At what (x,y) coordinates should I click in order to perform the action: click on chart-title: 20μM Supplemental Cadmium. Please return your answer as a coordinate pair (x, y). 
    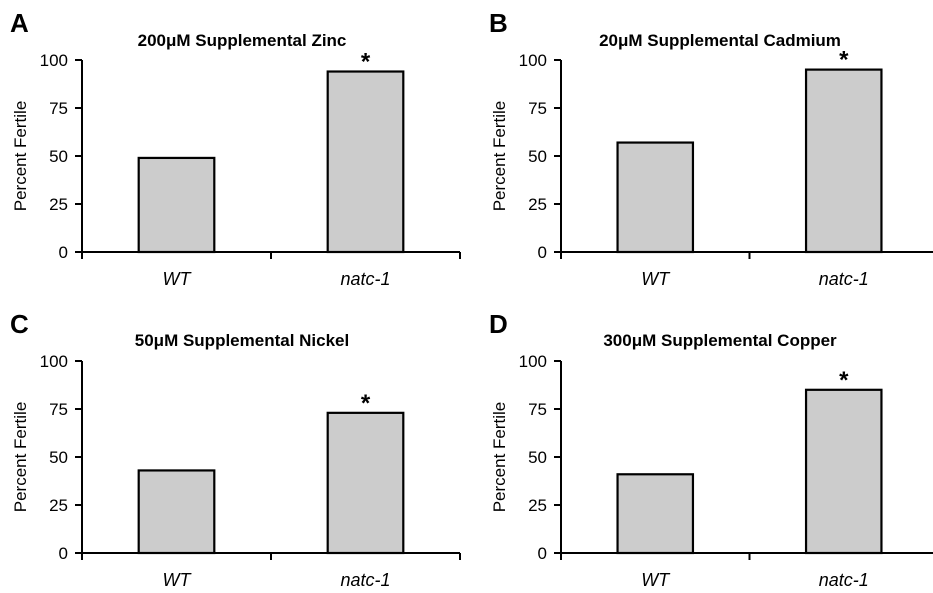
    Looking at the image, I should click on (720, 40).